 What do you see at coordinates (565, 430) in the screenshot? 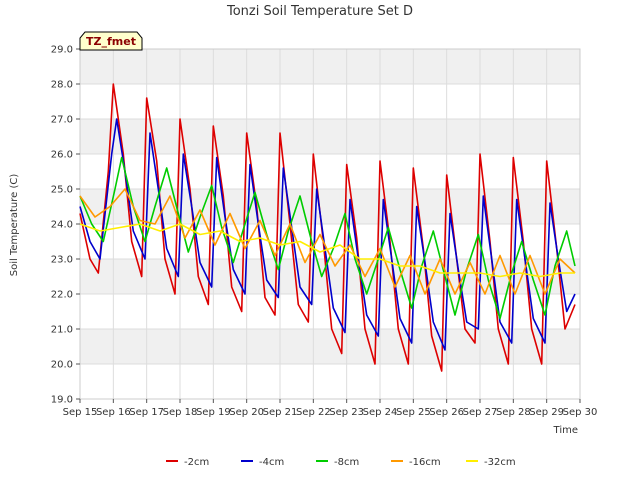
I see `x-axis-label: Time` at bounding box center [565, 430].